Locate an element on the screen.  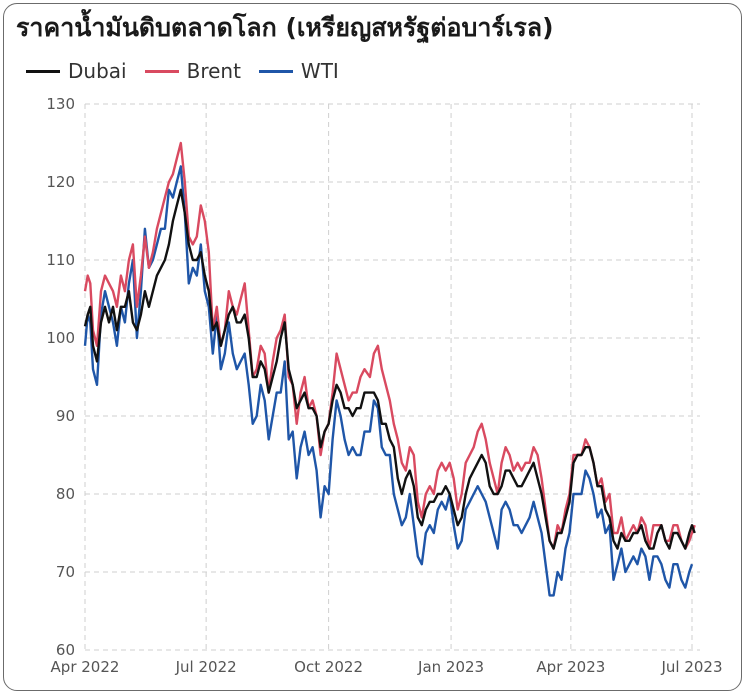
legend-label-wti: WTI is located at coordinates (319, 71).